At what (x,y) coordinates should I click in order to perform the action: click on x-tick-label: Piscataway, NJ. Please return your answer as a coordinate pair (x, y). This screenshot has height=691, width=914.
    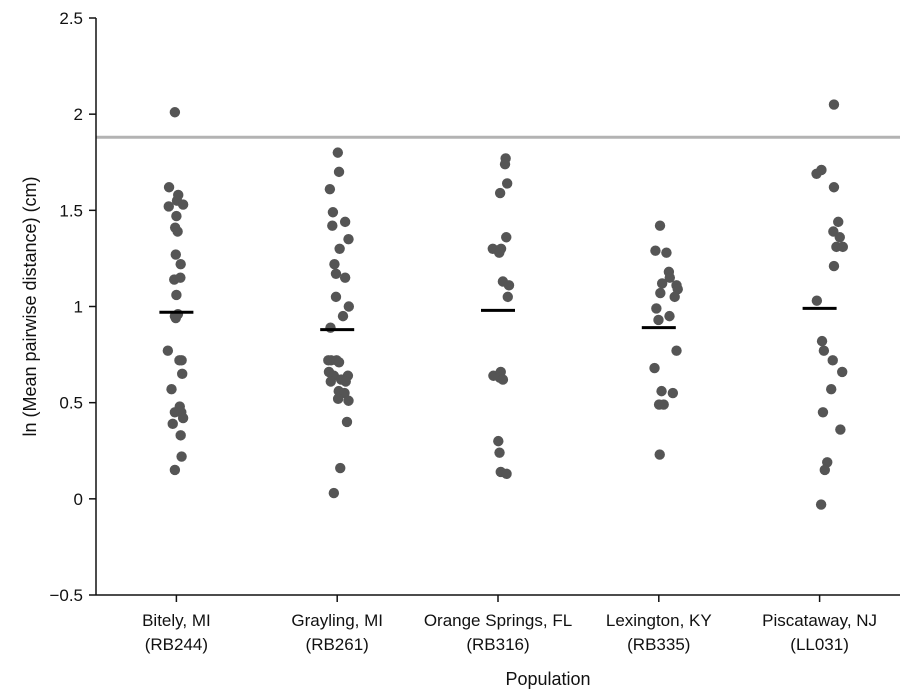
    Looking at the image, I should click on (819, 620).